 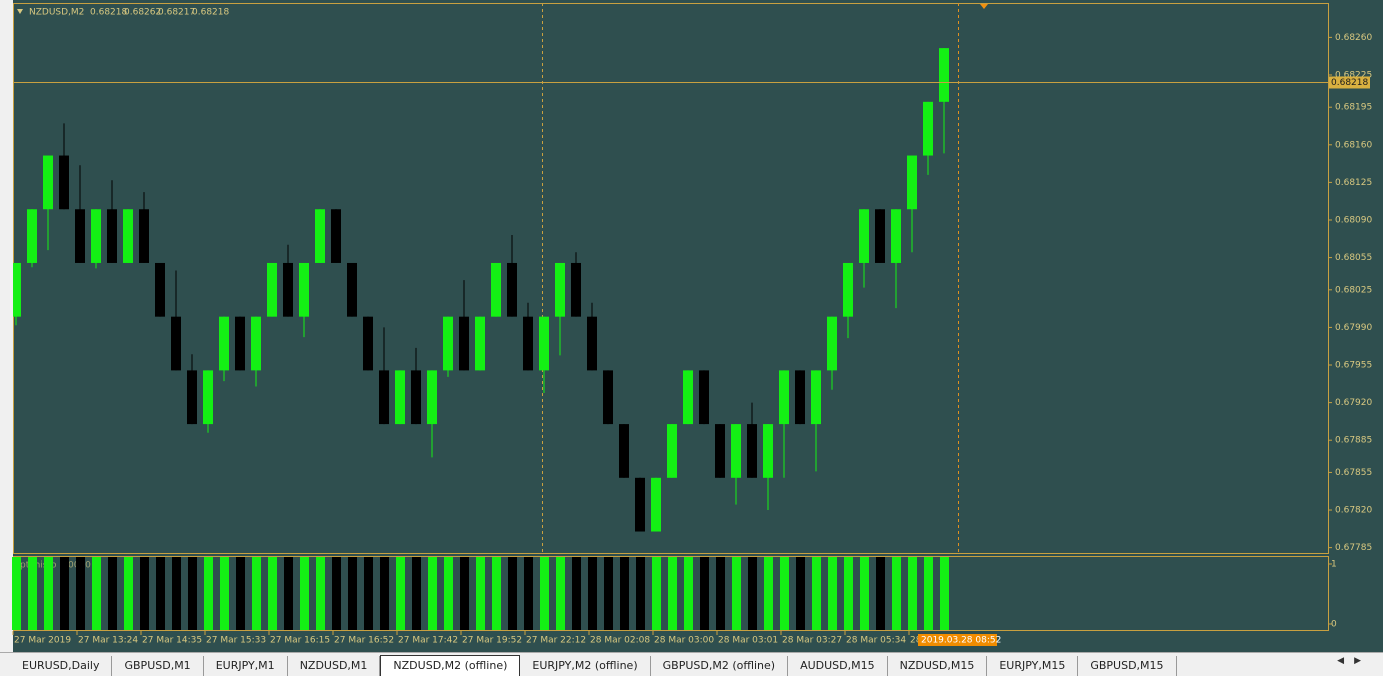 What do you see at coordinates (236, 641) in the screenshot?
I see `x-tick-label: 27 Mar 15:33` at bounding box center [236, 641].